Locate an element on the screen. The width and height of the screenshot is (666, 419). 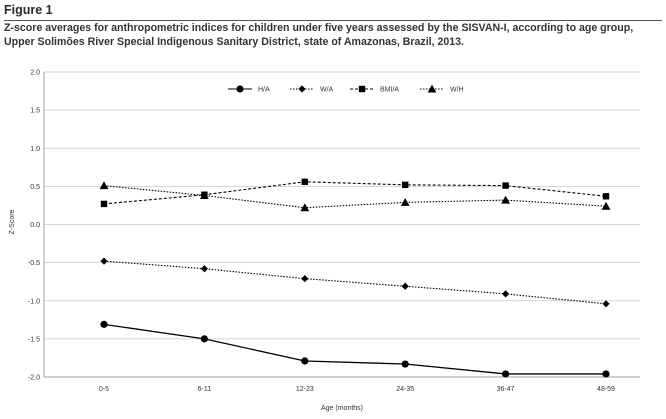
y-tick-label: 1.0 is located at coordinates (35, 149).